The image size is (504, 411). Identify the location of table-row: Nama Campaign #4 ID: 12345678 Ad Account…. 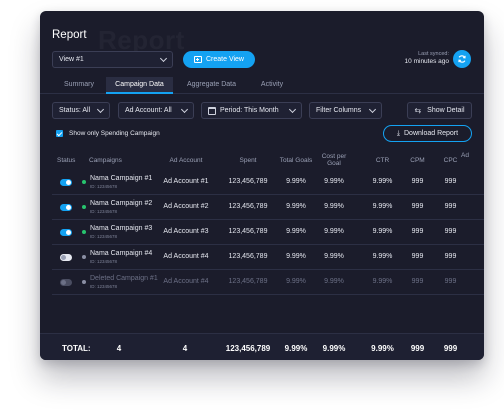
(268, 257).